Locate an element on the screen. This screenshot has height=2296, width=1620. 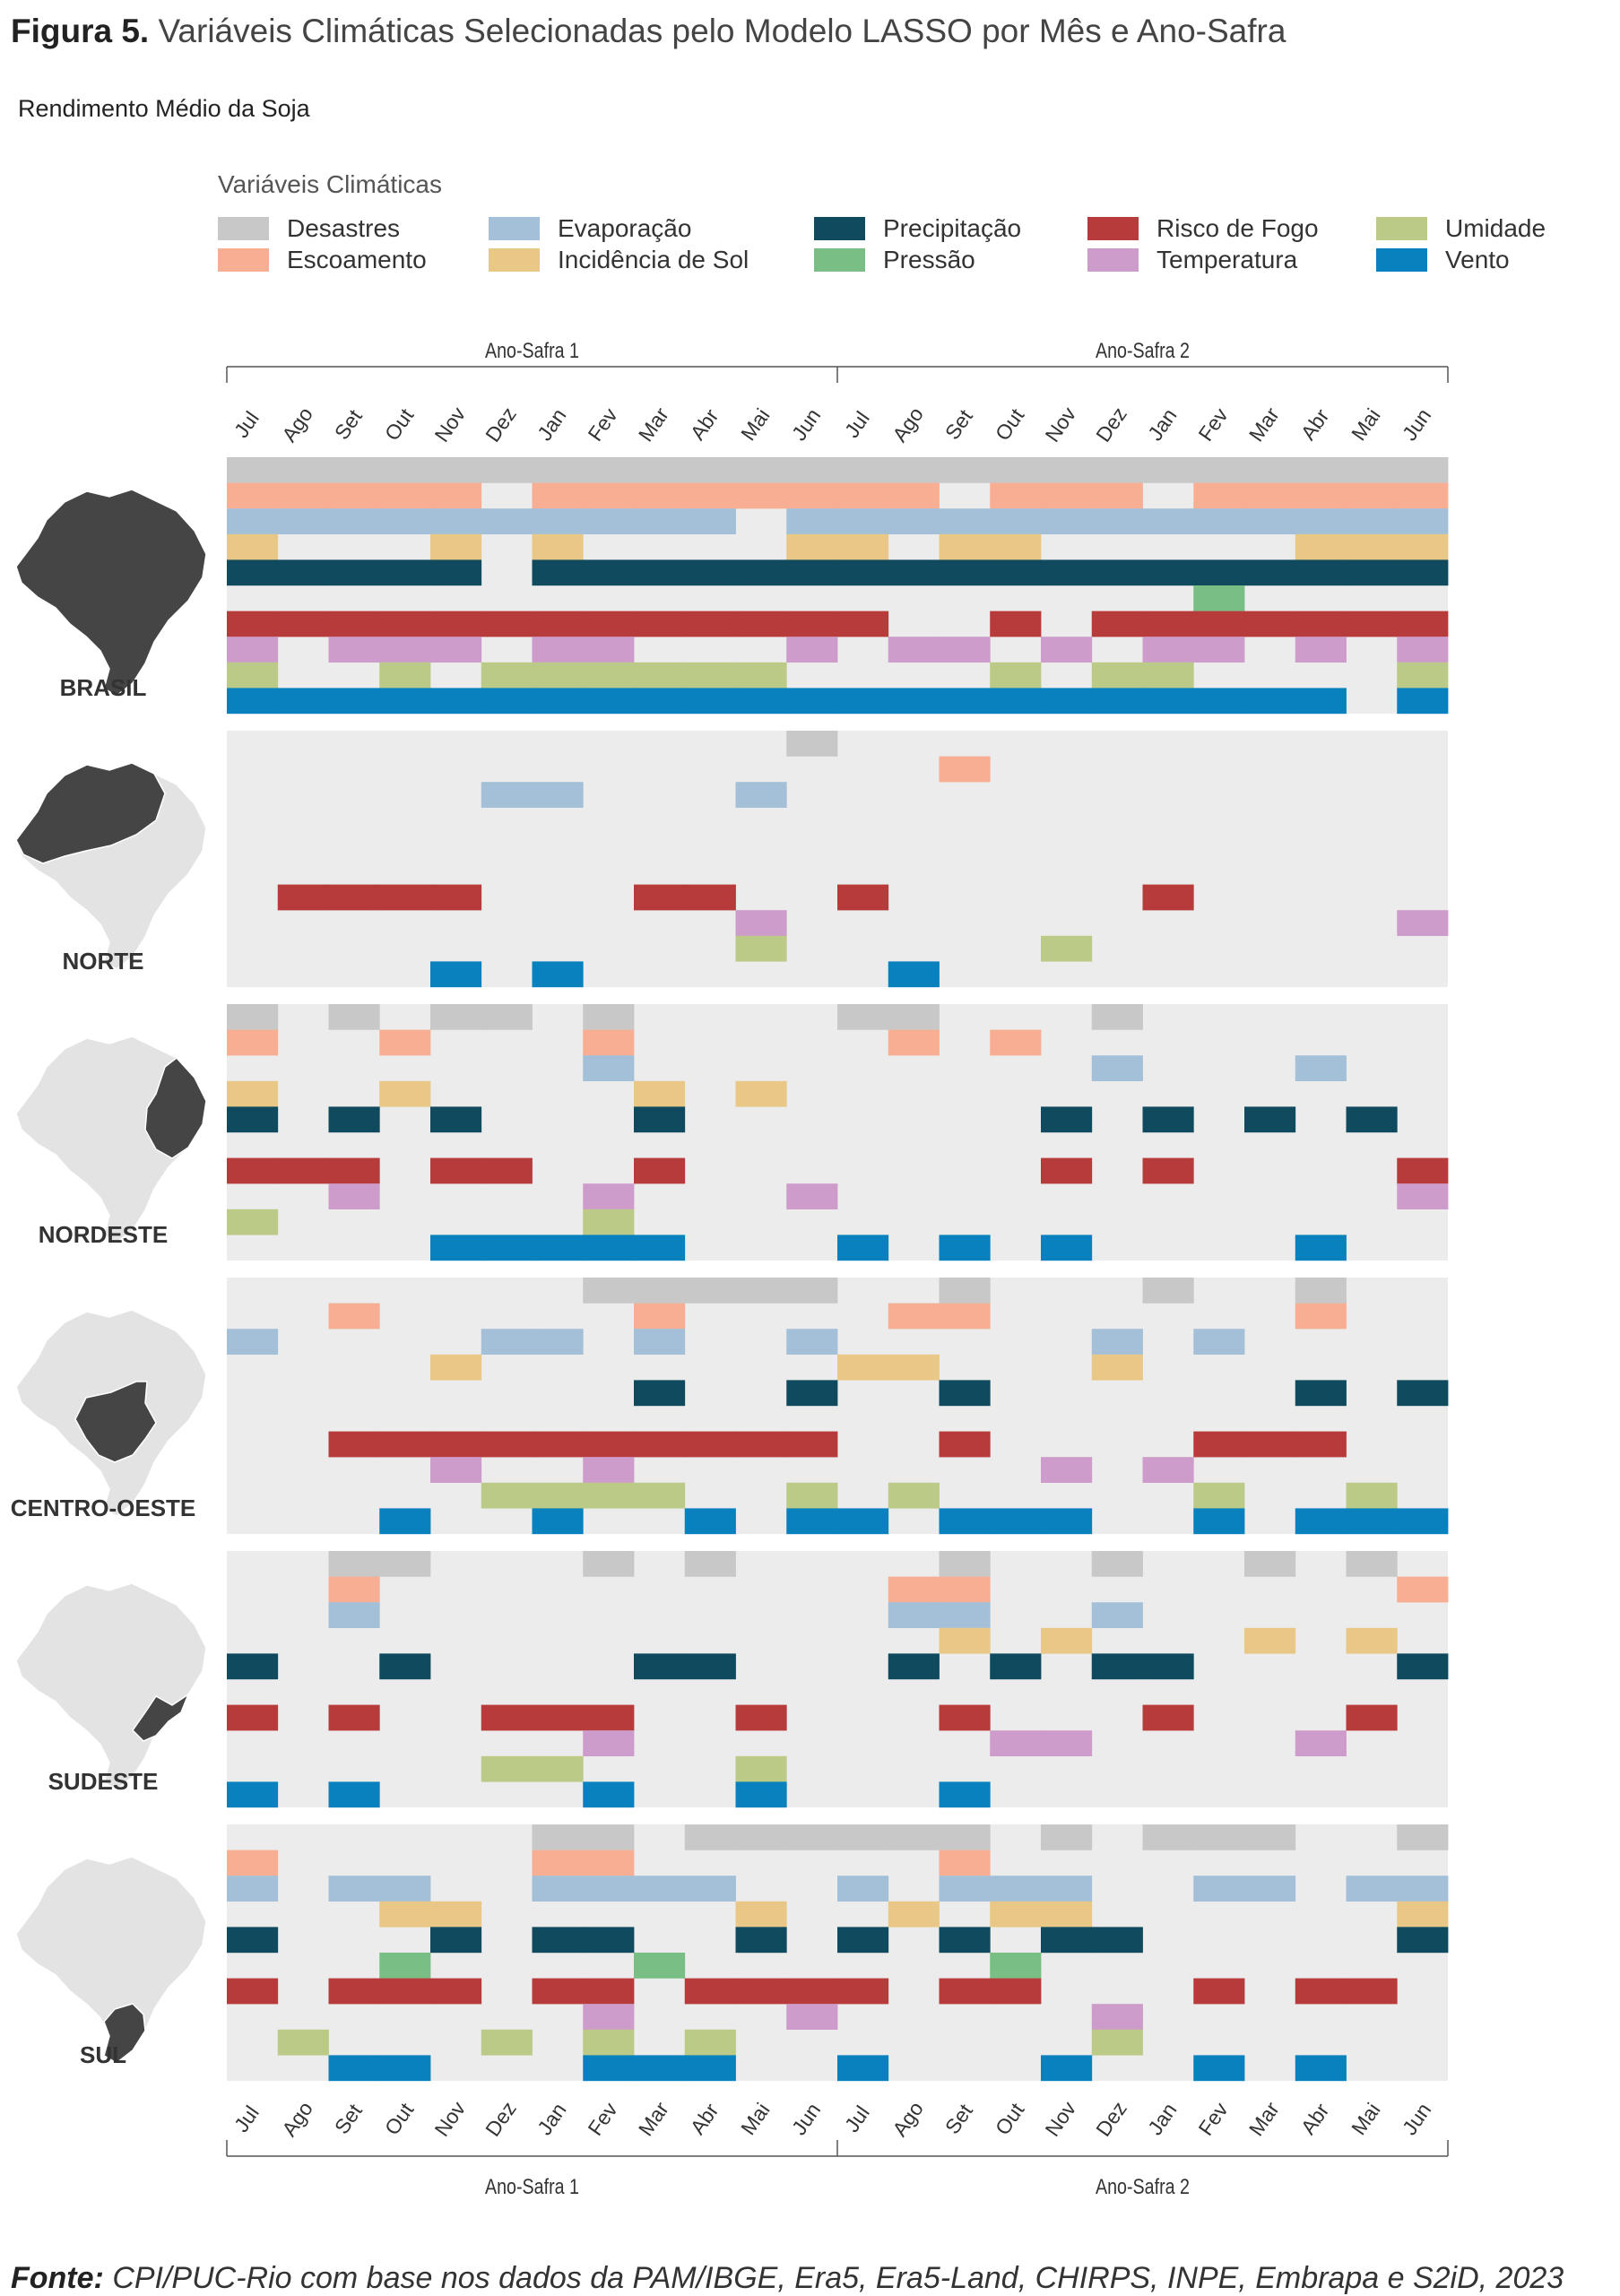
month-tick-label: Fev is located at coordinates (602, 424).